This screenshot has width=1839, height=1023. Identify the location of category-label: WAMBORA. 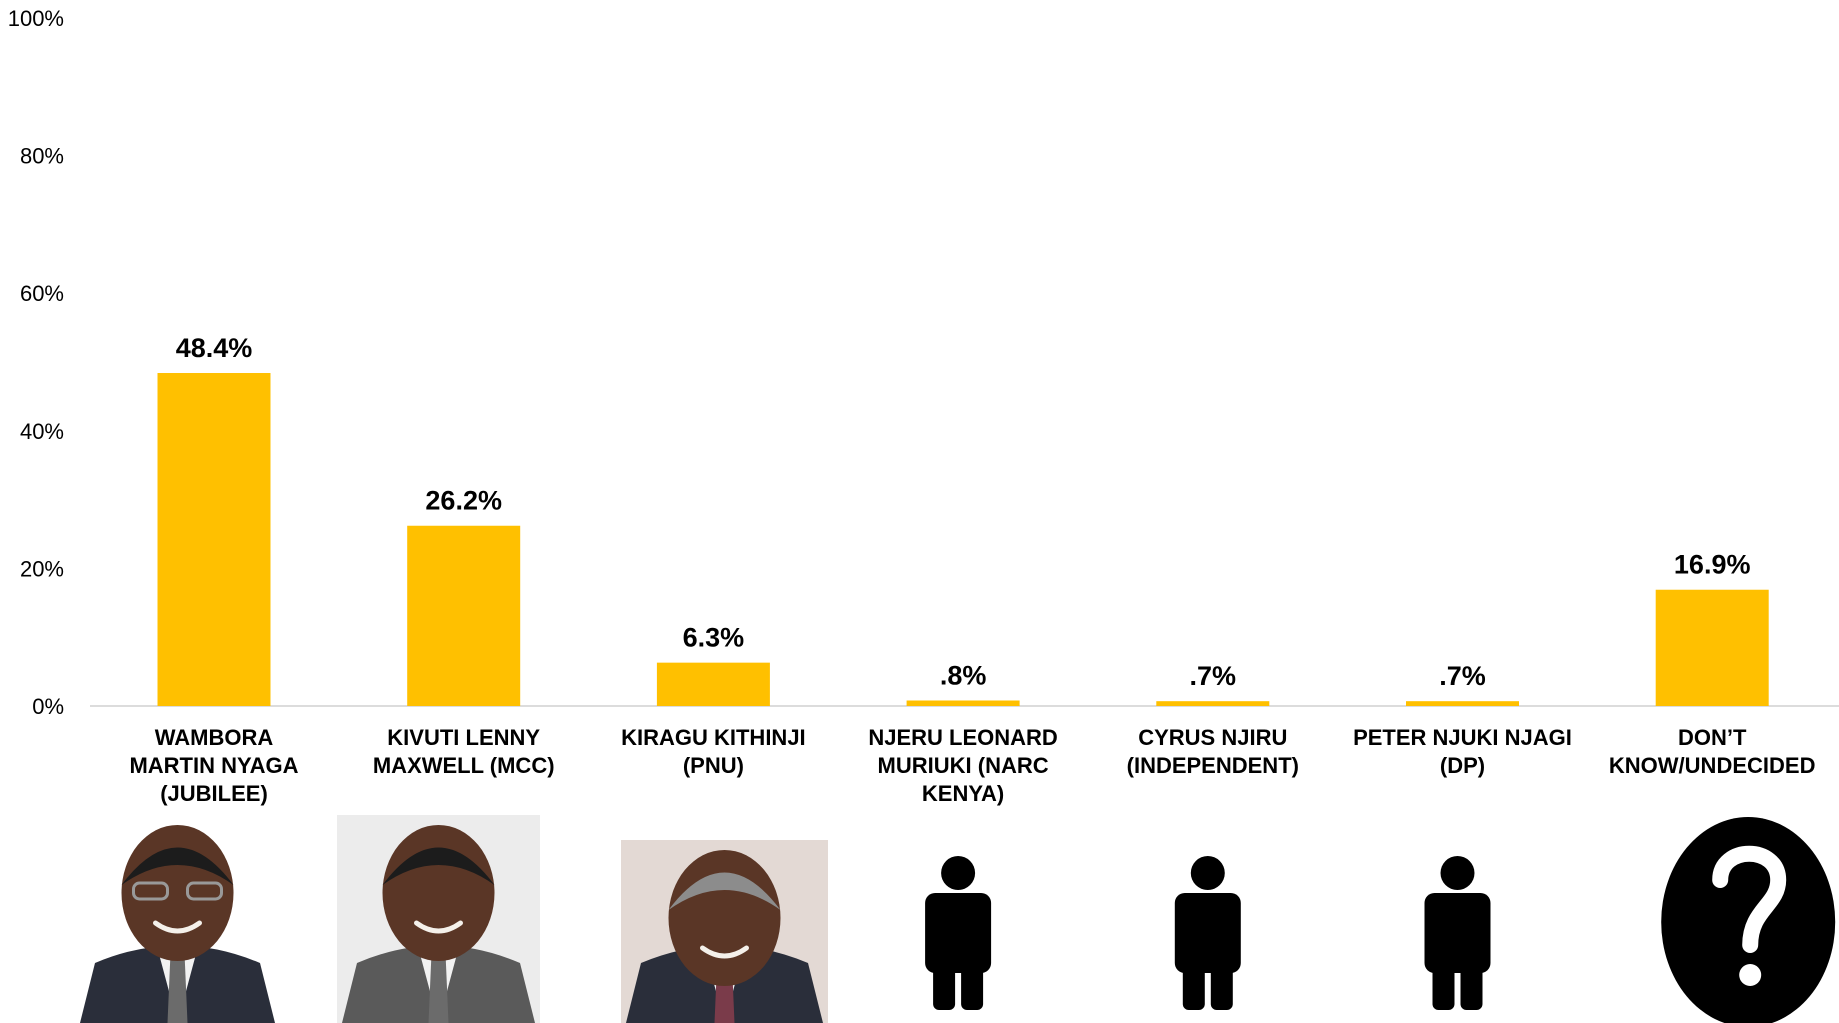
(214, 737).